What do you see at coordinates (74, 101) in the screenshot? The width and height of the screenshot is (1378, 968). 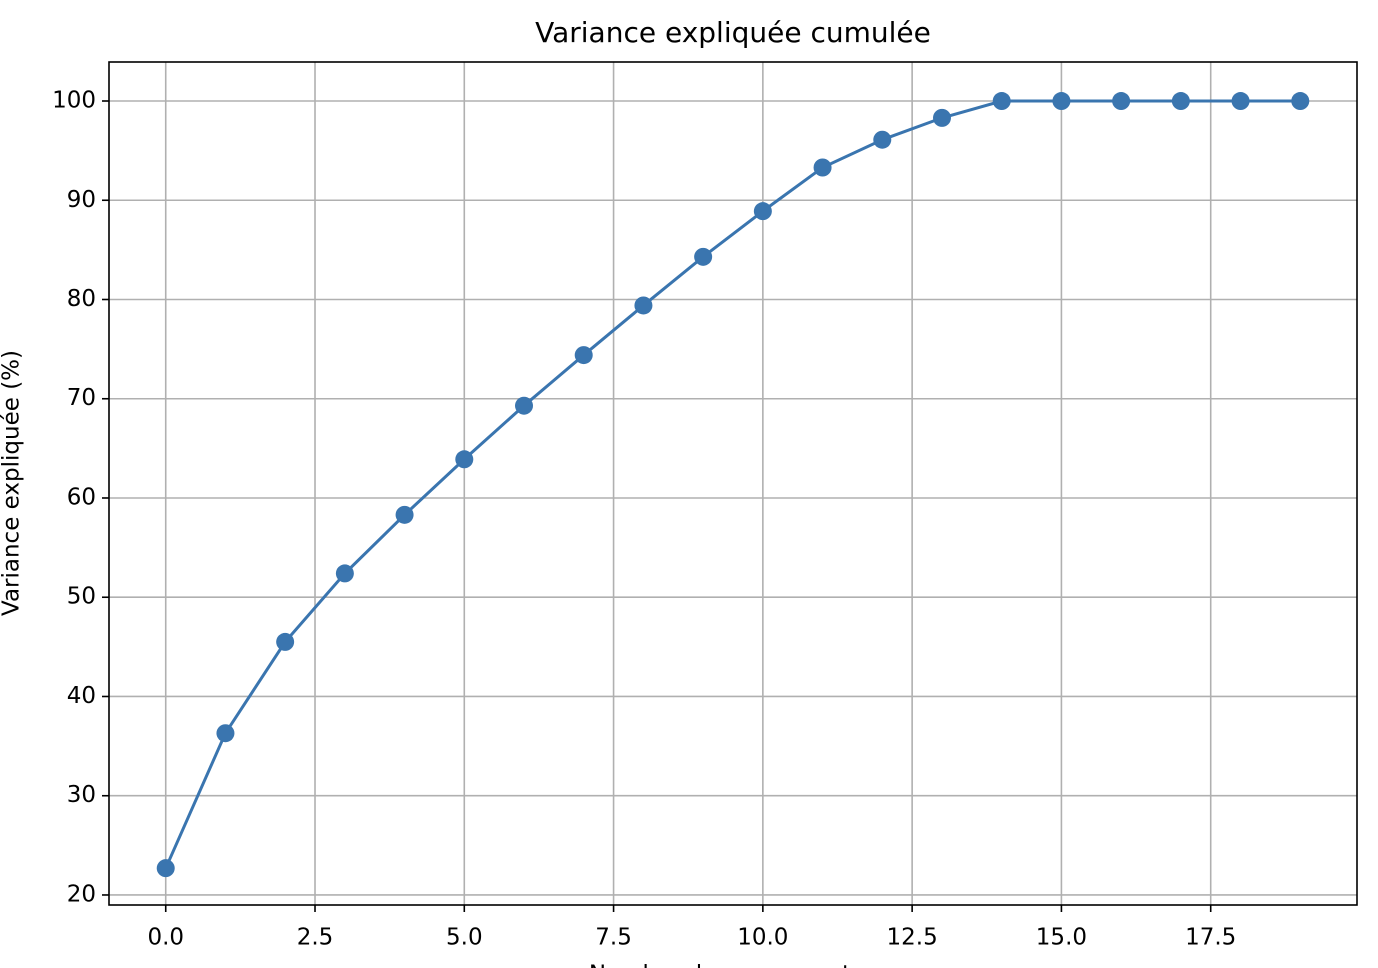 I see `y-tick-label: 100` at bounding box center [74, 101].